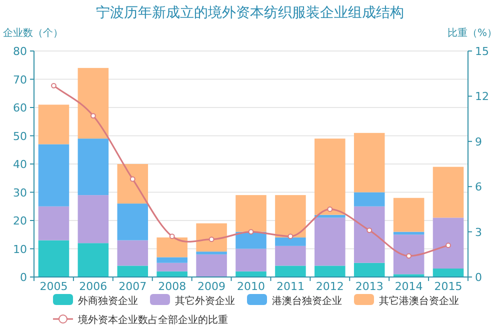 The height and width of the screenshot is (333, 500). What do you see at coordinates (20, 51) in the screenshot?
I see `y-tick-label: 80` at bounding box center [20, 51].